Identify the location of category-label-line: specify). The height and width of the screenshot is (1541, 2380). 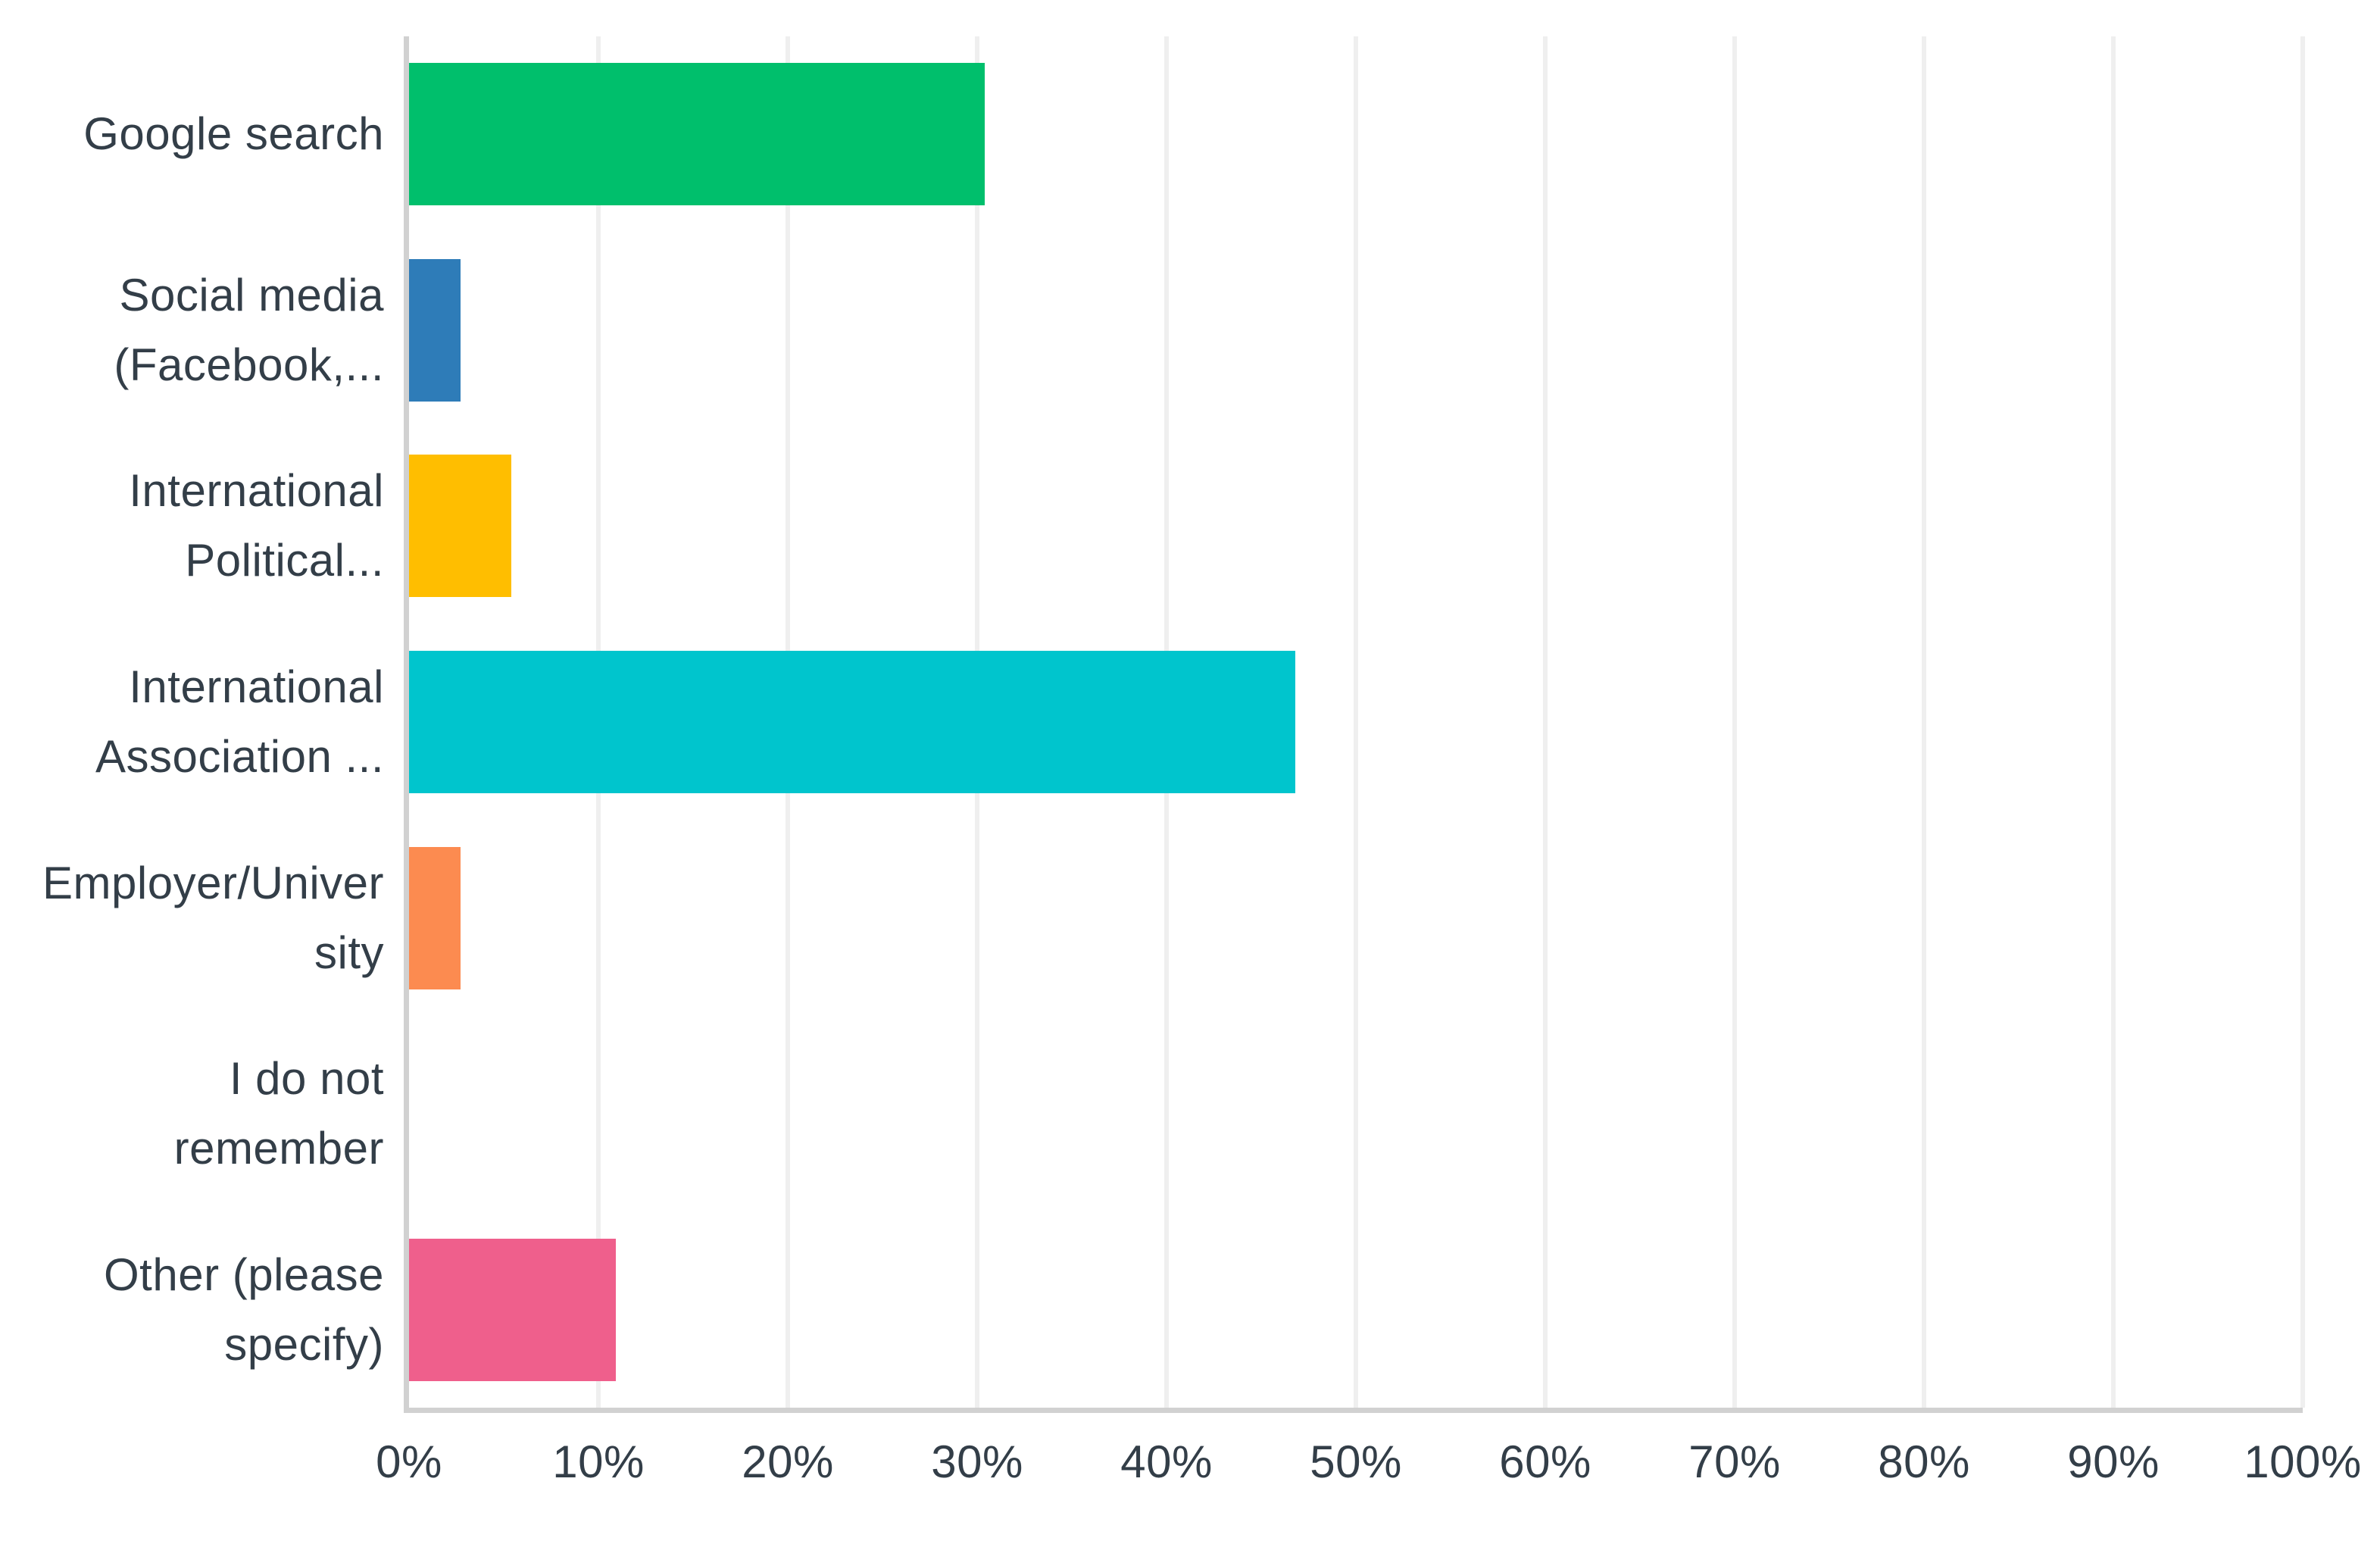
(304, 1344).